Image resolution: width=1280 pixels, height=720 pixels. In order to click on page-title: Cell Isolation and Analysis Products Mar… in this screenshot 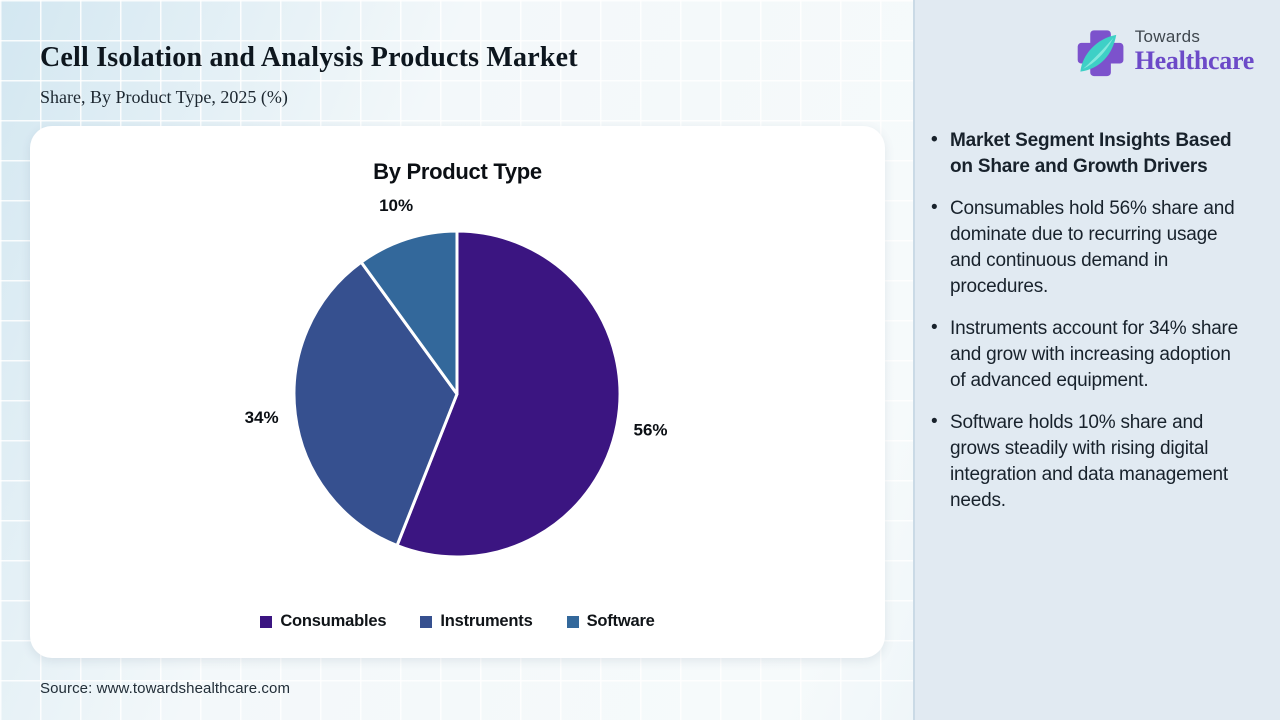, I will do `click(309, 57)`.